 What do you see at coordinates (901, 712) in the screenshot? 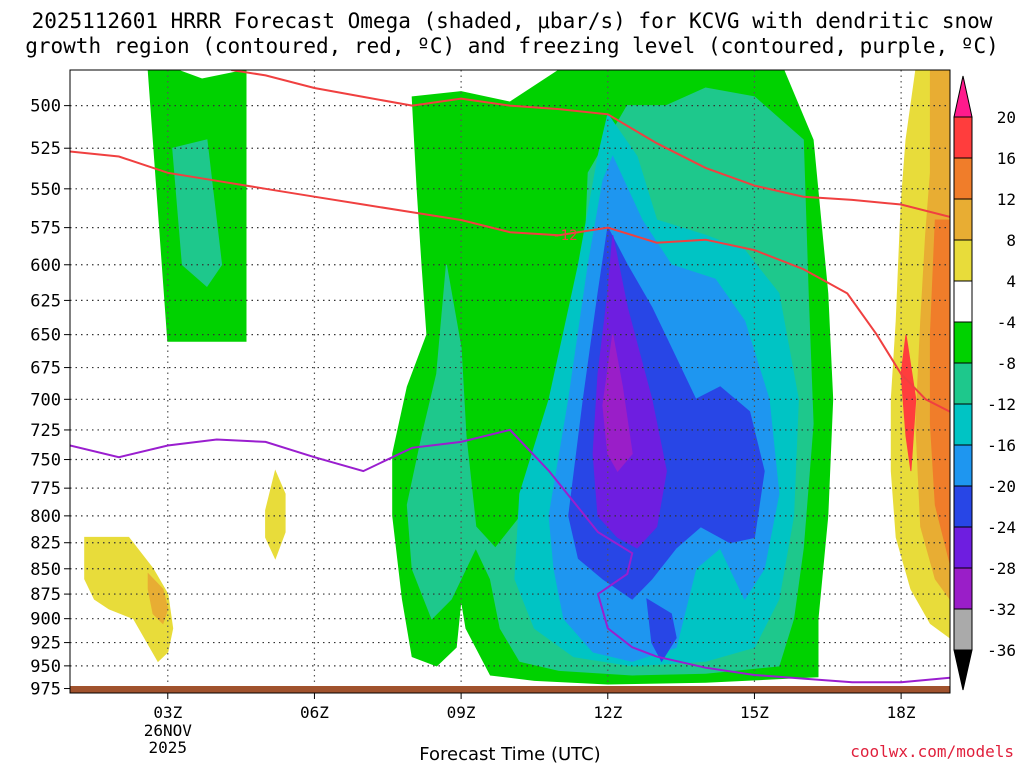
I see `x-tick-label: 18Z` at bounding box center [901, 712].